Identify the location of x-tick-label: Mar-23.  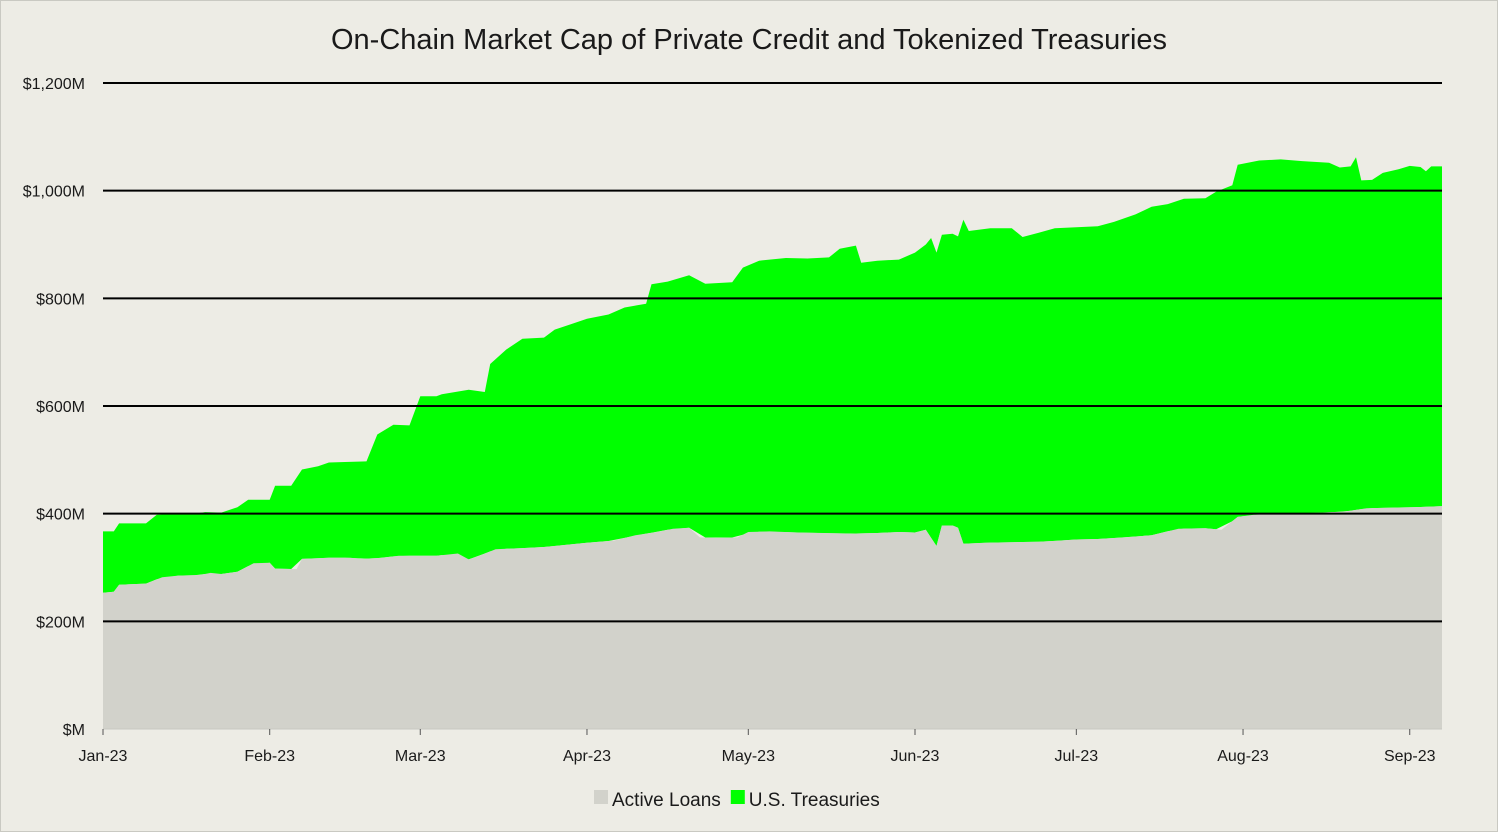
(420, 756).